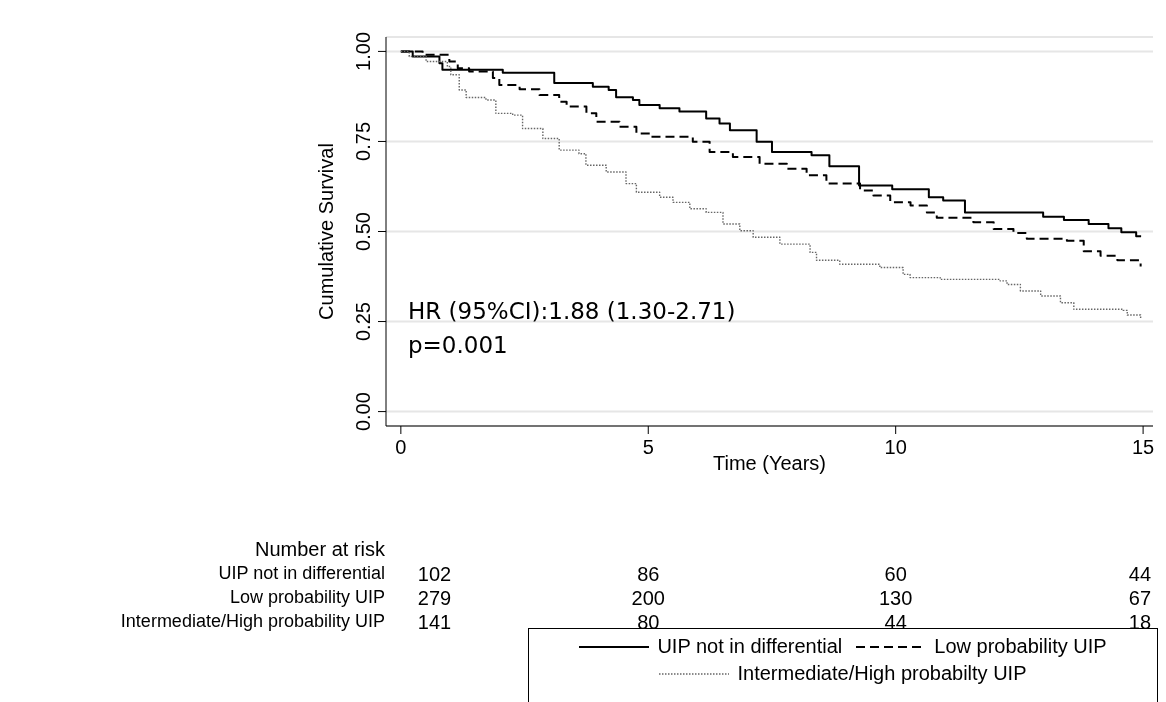 Image resolution: width=1166 pixels, height=702 pixels. I want to click on text: 67, so click(1140, 598).